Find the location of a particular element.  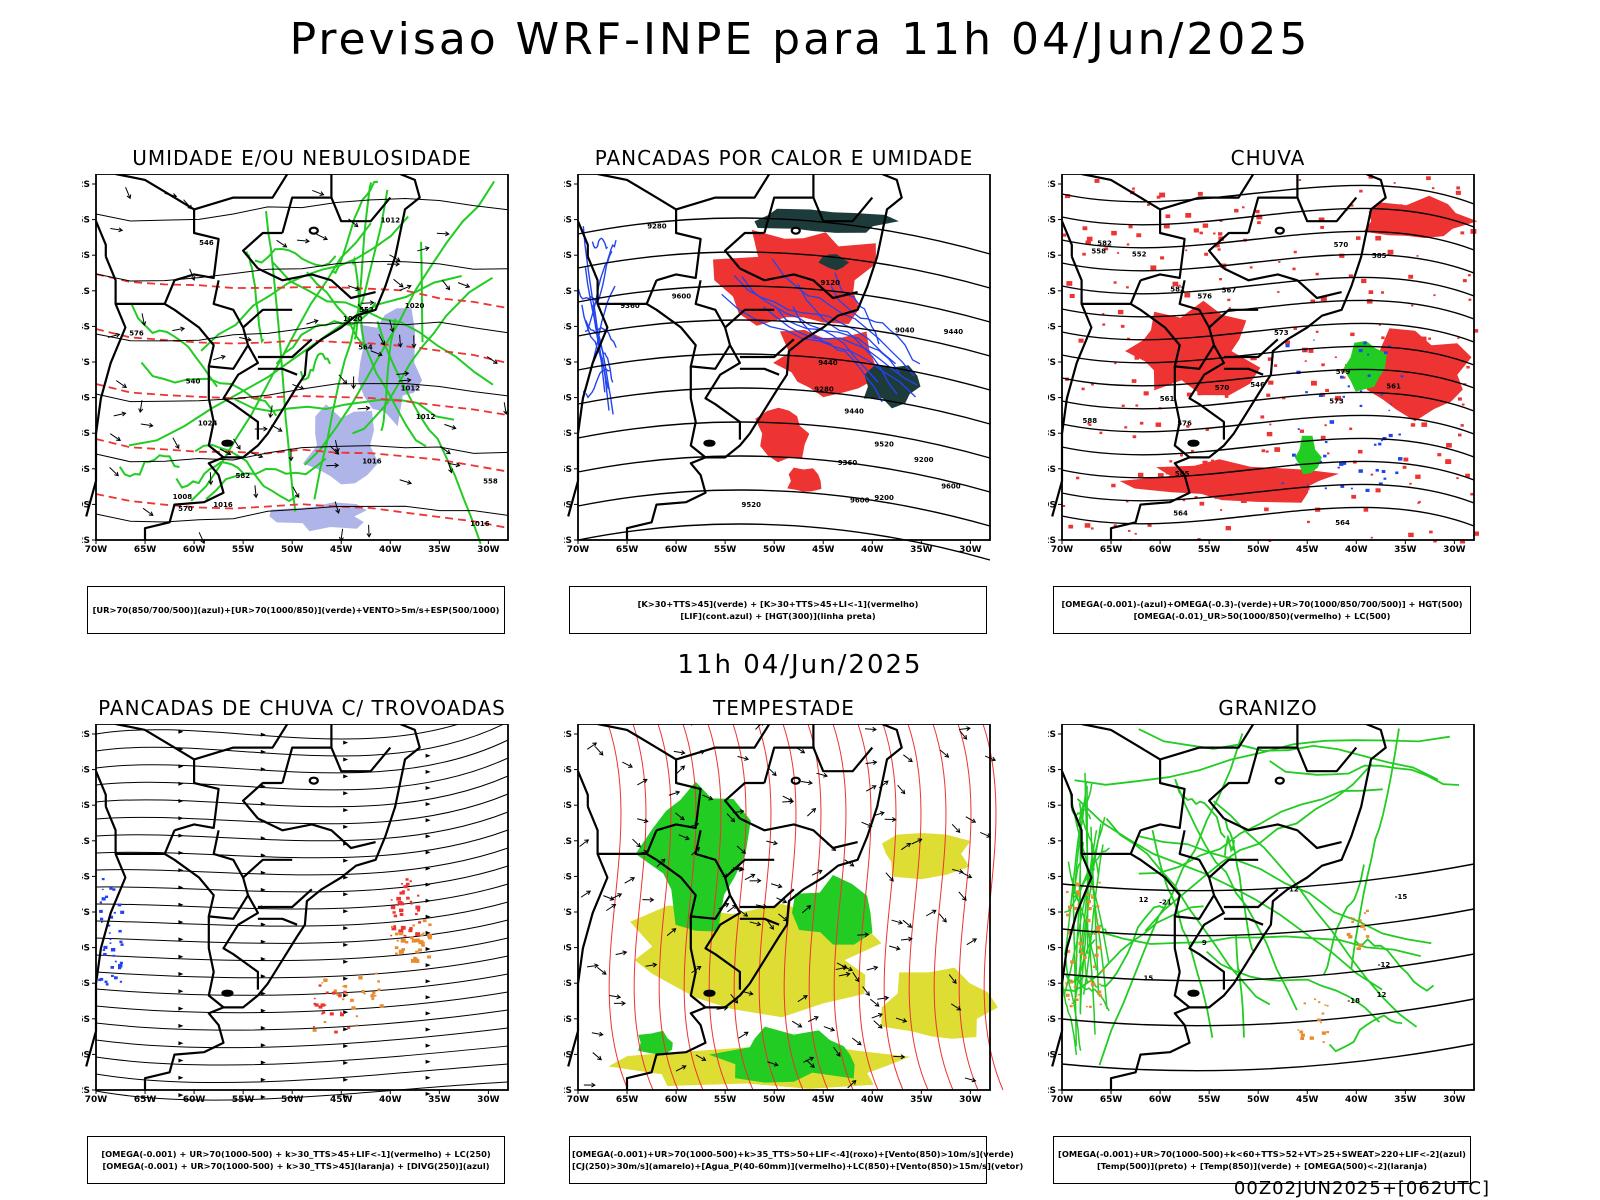

contour-label: 1008 is located at coordinates (183, 497).